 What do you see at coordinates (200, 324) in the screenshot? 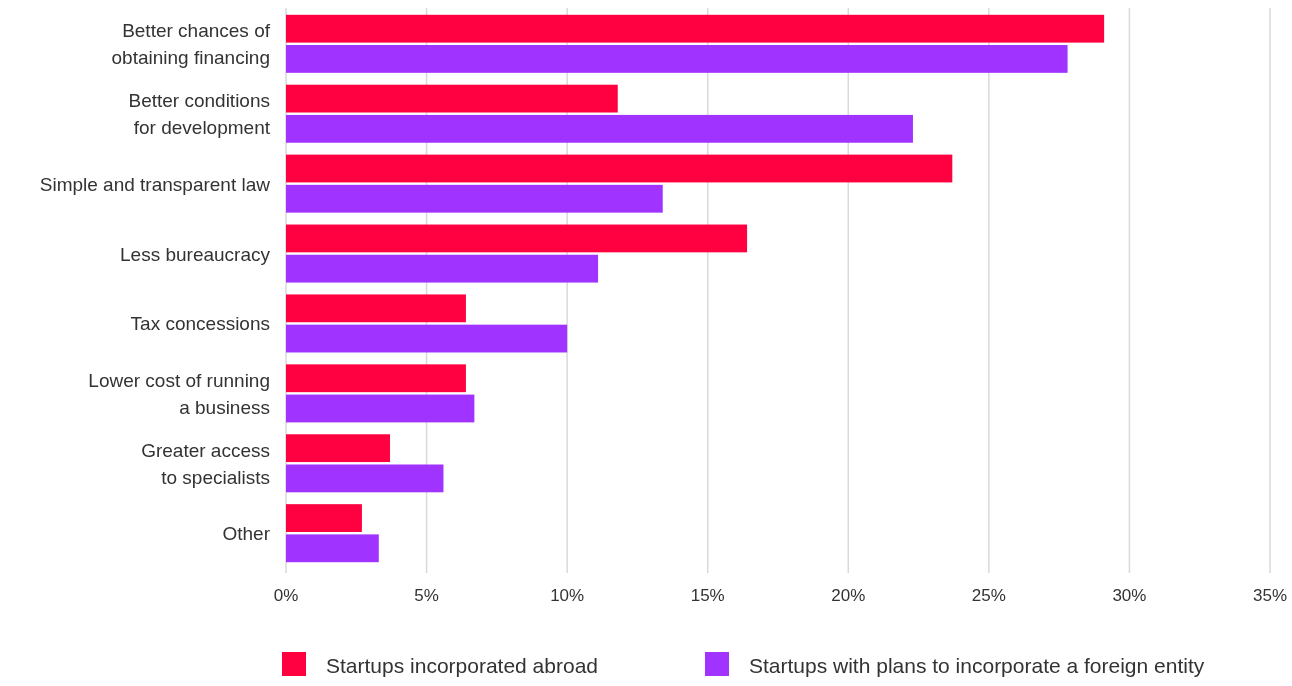
I see `y-tick-label: Tax concessions` at bounding box center [200, 324].